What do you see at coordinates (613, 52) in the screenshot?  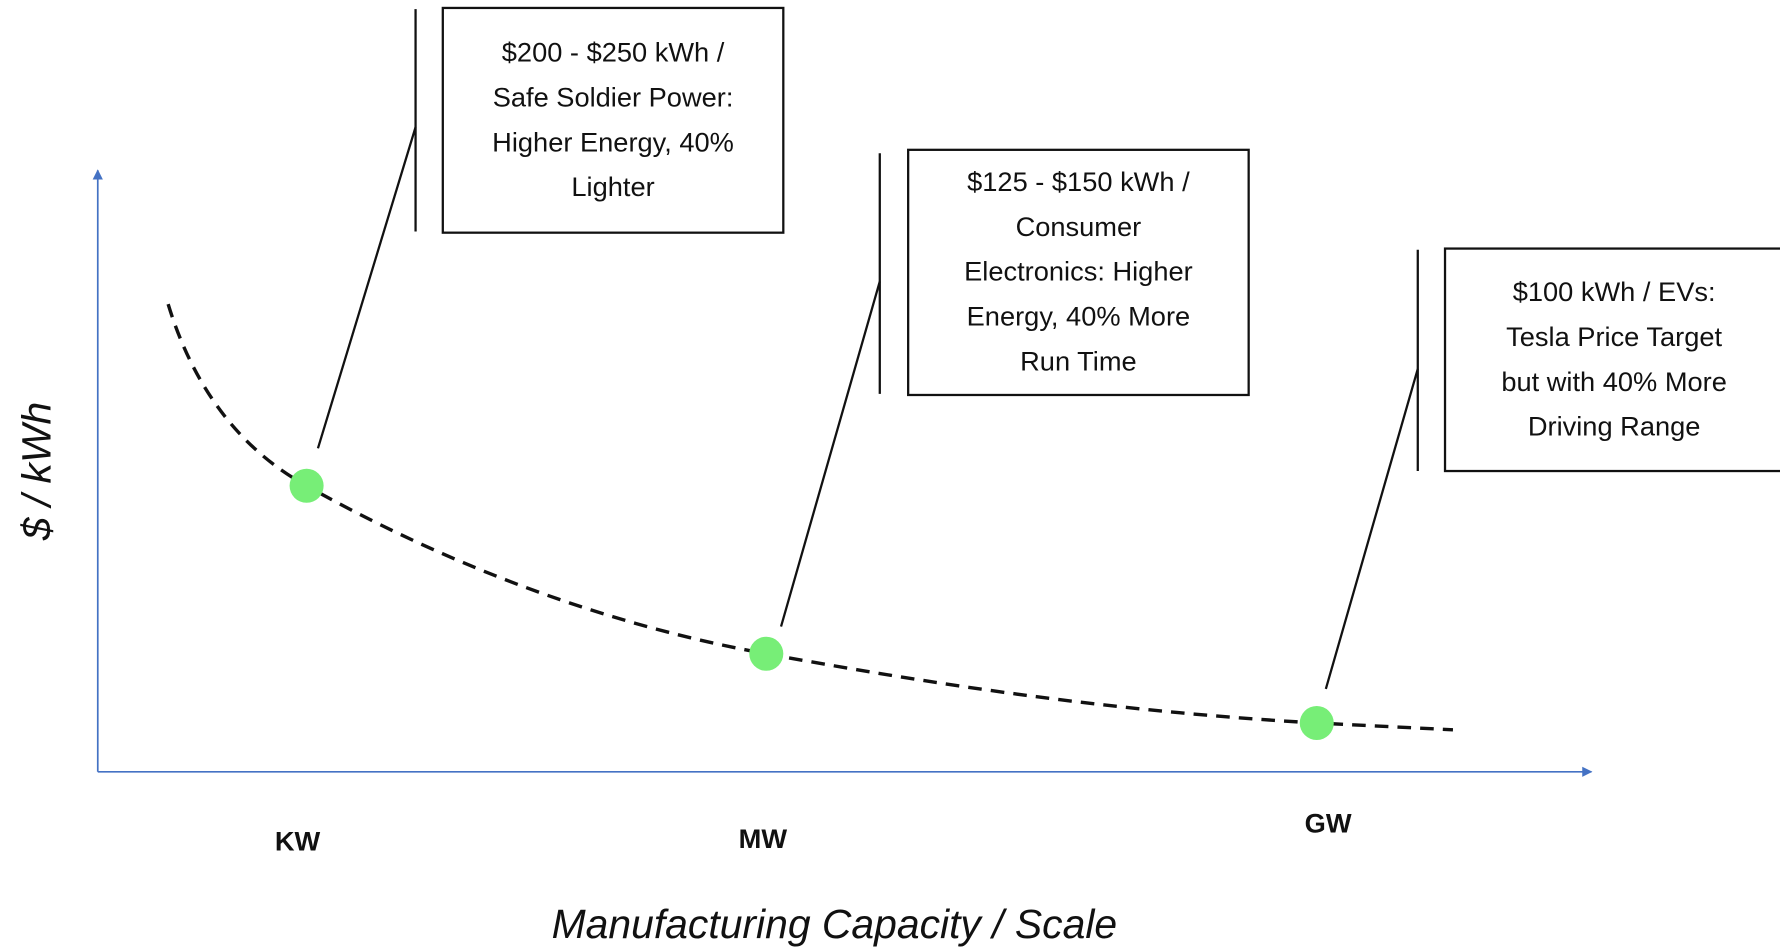 I see `callout-text: $200 - $250 kWh /` at bounding box center [613, 52].